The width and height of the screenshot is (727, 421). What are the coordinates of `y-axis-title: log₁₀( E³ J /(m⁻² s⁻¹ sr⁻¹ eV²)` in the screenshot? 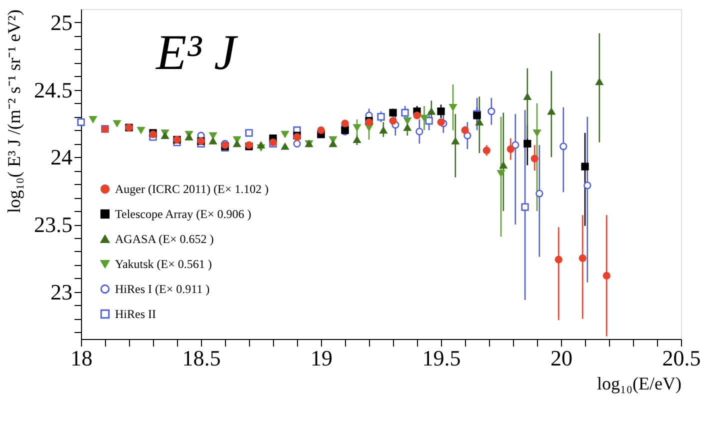 It's located at (14, 112).